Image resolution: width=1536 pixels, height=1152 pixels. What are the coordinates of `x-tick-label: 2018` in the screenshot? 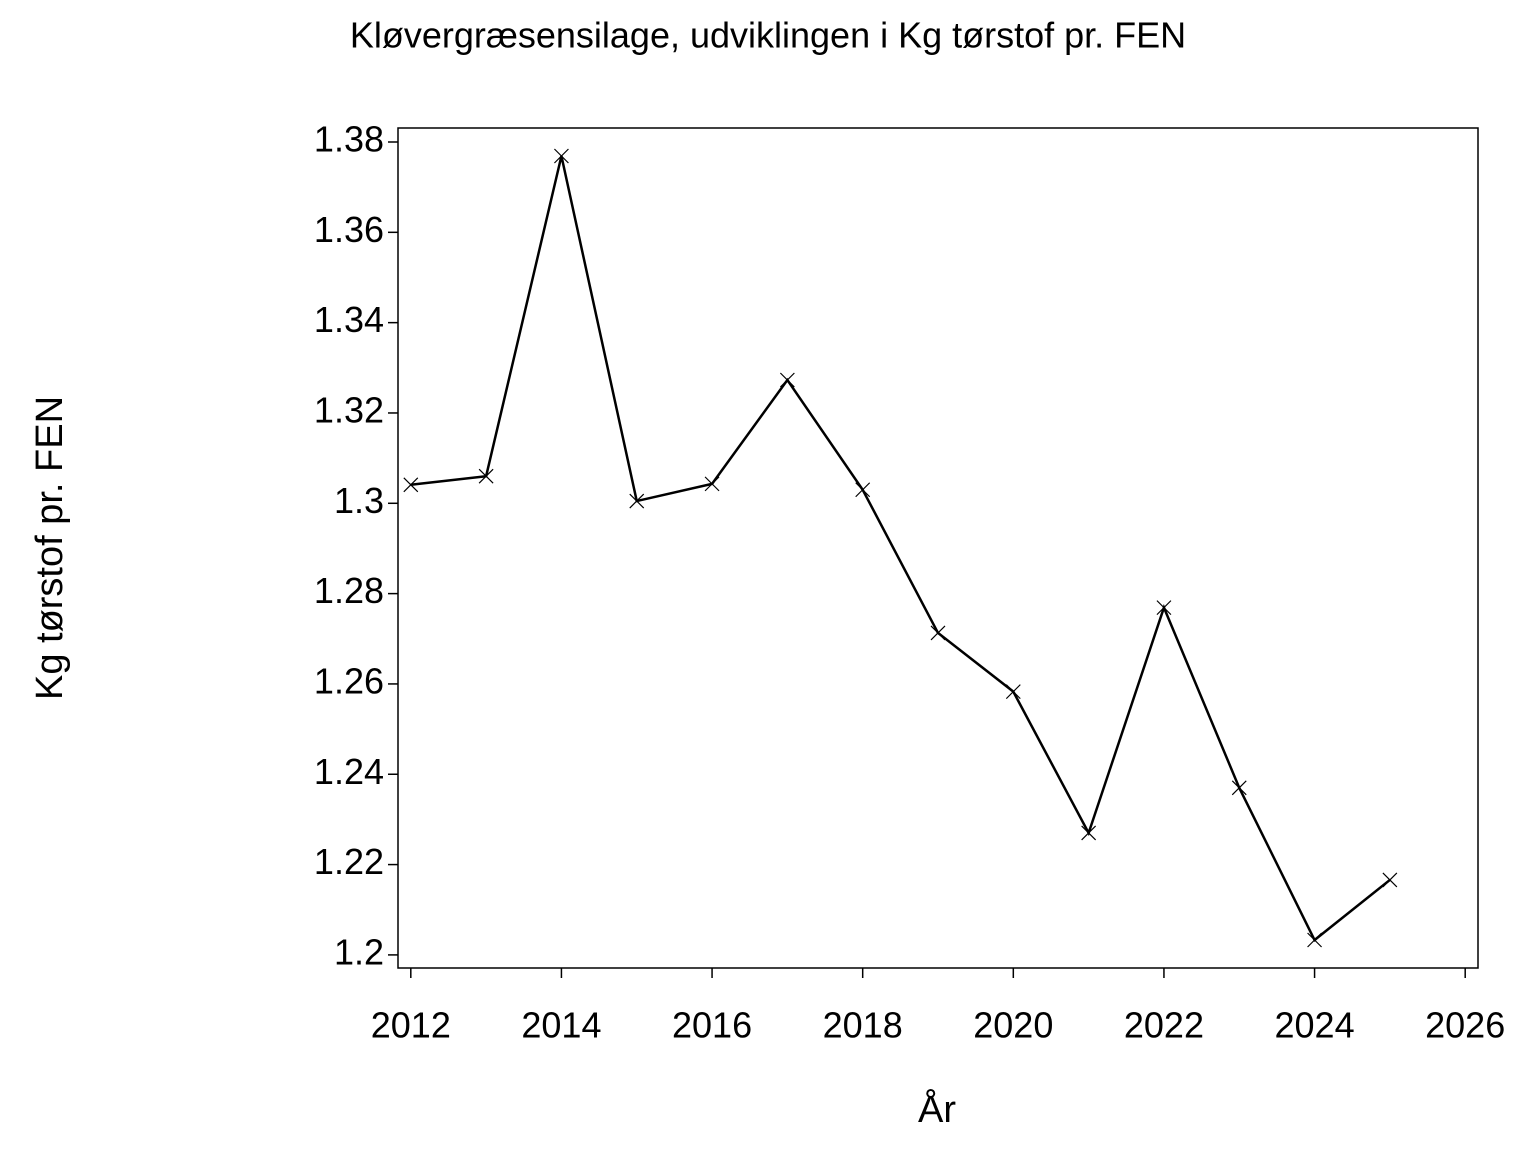 It's located at (863, 1025).